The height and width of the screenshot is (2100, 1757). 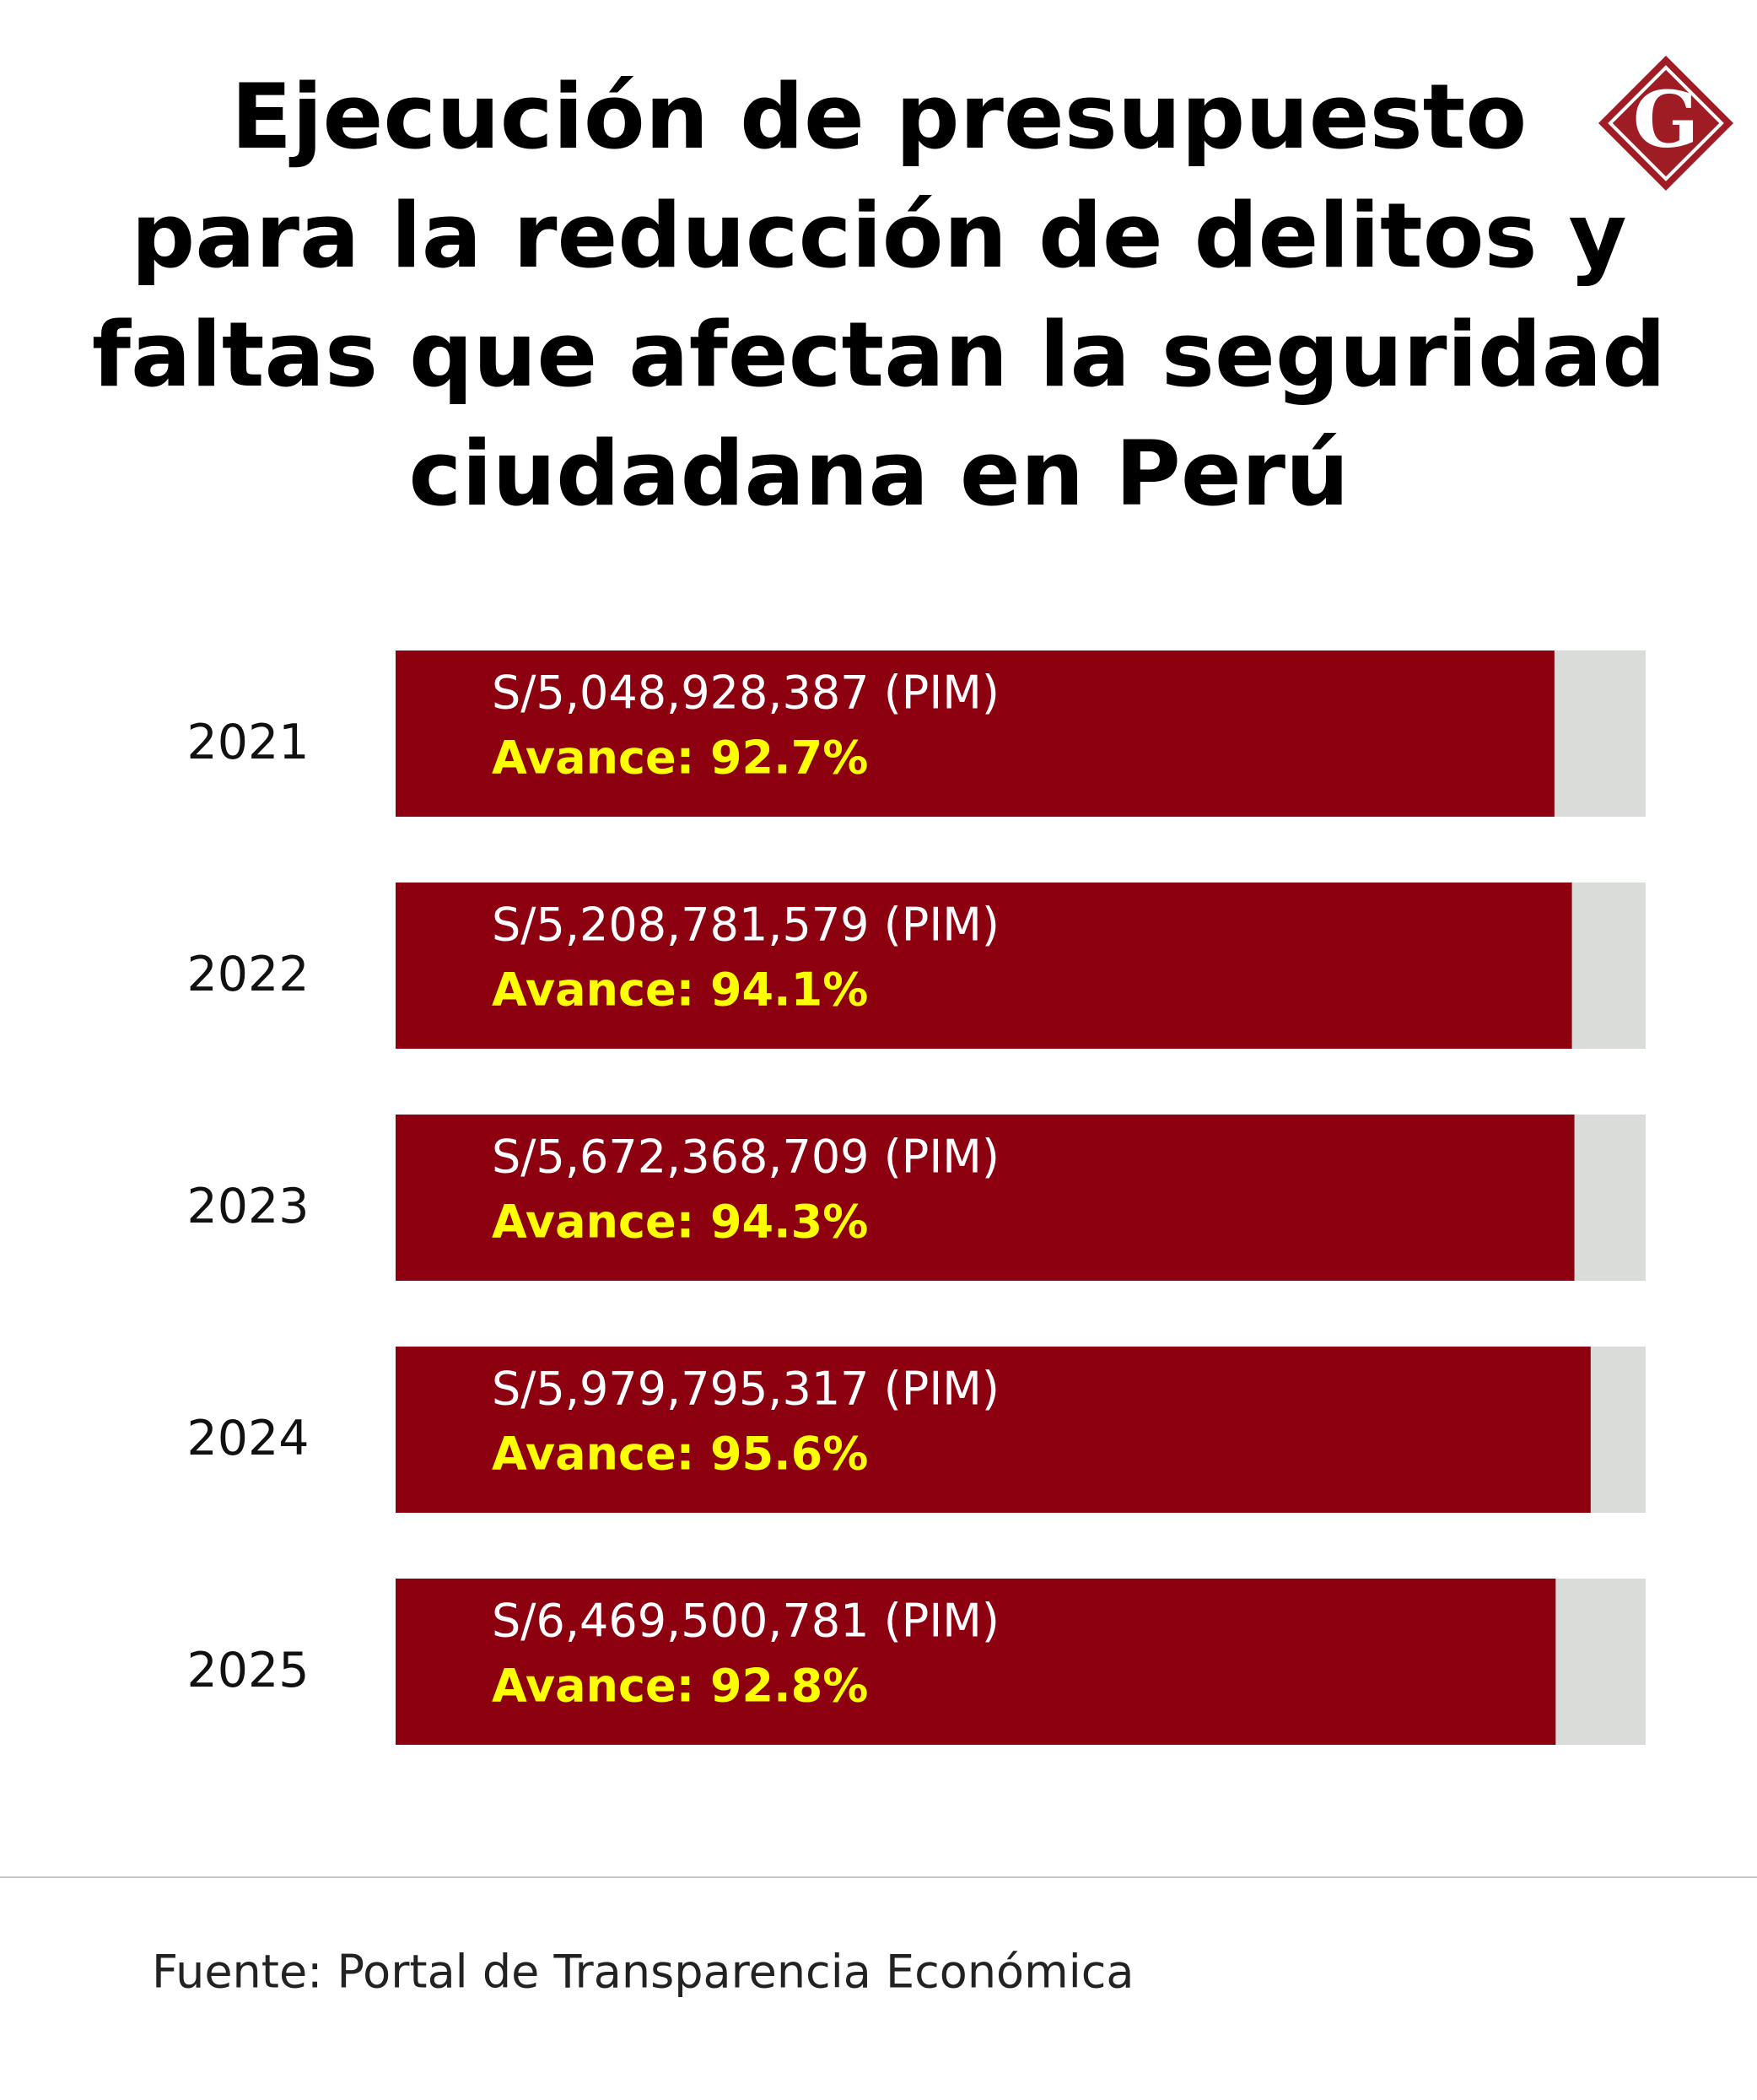 What do you see at coordinates (746, 926) in the screenshot?
I see `amount-label: S/5,208,781,579 (PIM)` at bounding box center [746, 926].